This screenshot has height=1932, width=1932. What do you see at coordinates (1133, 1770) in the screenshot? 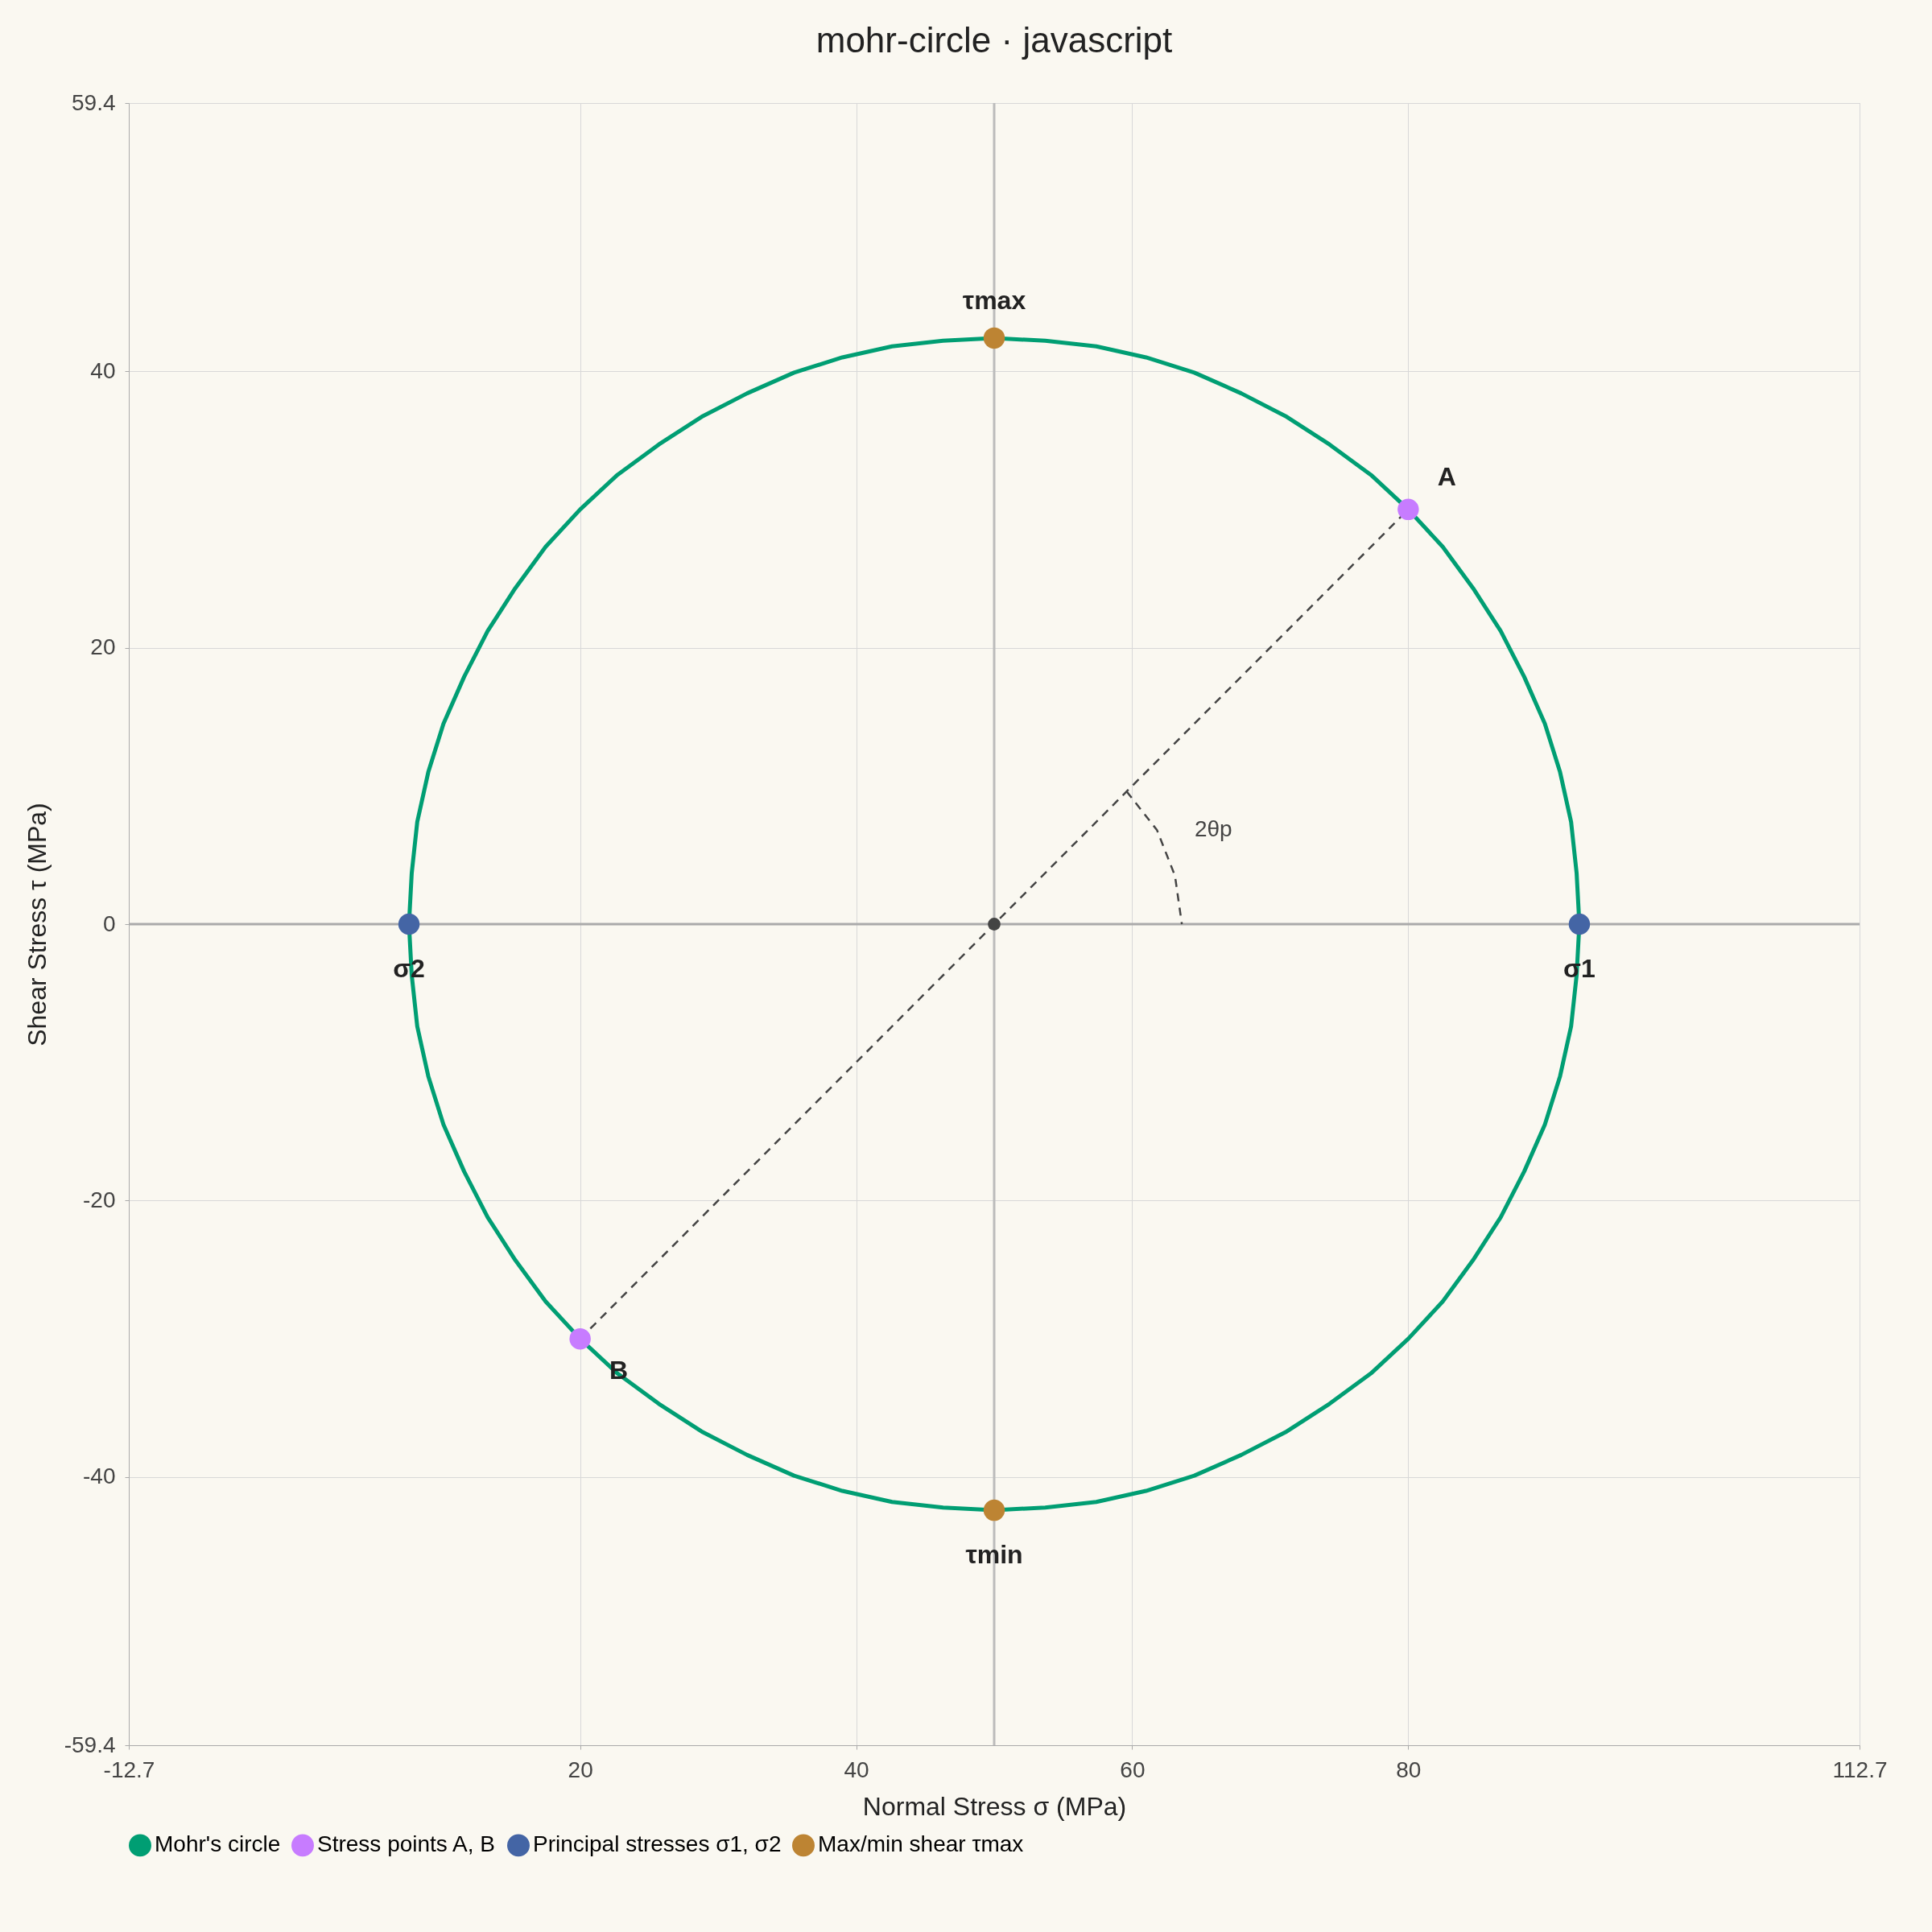
I see `x-tick-label: 60` at bounding box center [1133, 1770].